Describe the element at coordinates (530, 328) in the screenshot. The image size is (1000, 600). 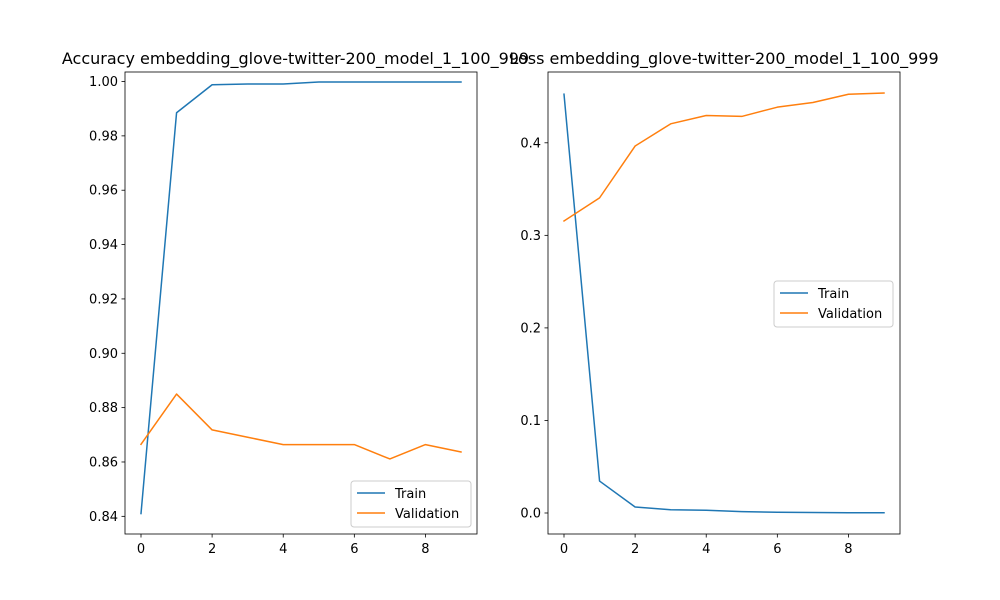
I see `loss-y-tick-label: 0.2` at that location.